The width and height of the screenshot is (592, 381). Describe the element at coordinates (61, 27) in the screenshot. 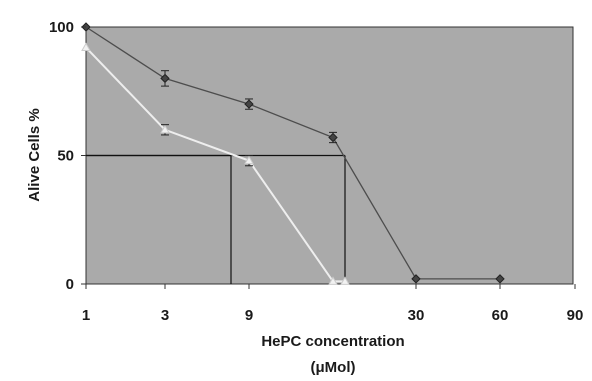

I see `y-tick-label: 100` at that location.